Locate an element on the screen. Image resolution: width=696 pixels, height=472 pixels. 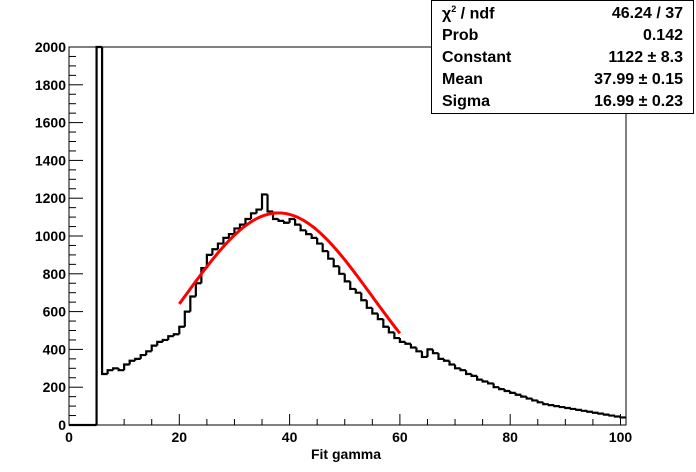
y-tick-label: 2000 is located at coordinates (50, 47).